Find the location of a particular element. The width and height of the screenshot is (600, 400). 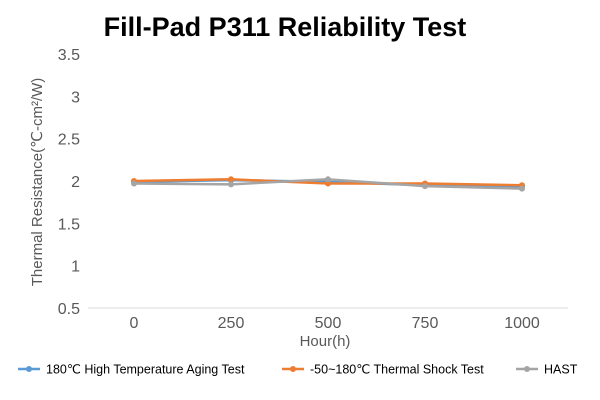

y-tick-label: 1 is located at coordinates (75, 267).